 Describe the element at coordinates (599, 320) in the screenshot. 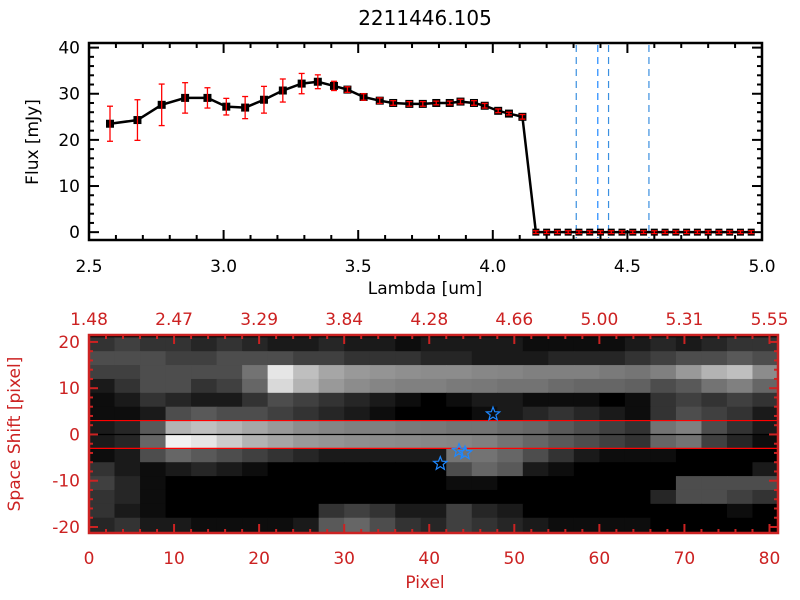

I see `top-axis-tick-label: 5.00` at that location.